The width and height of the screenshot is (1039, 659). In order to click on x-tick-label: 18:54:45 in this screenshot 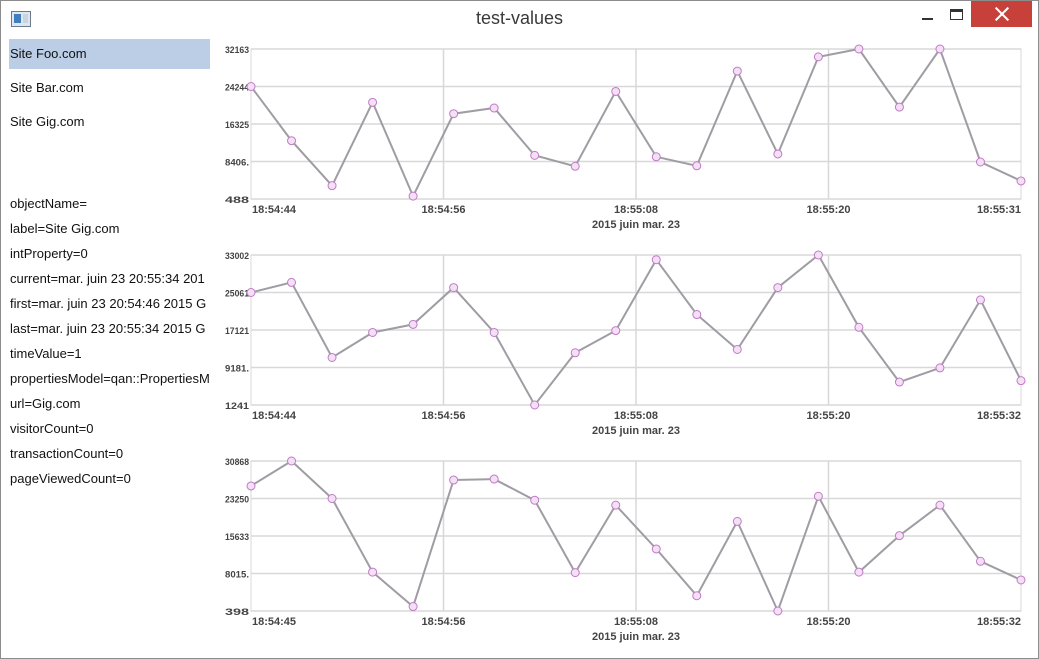, I will do `click(274, 622)`.